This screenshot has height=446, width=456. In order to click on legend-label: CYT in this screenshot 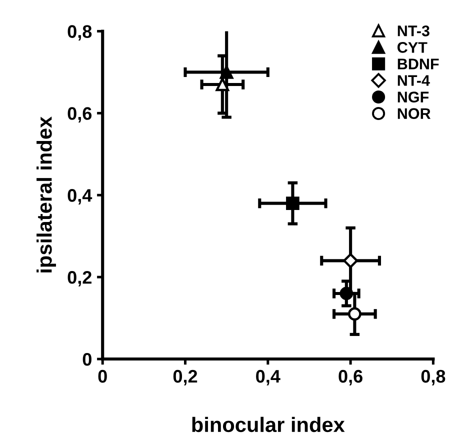, I will do `click(413, 47)`.